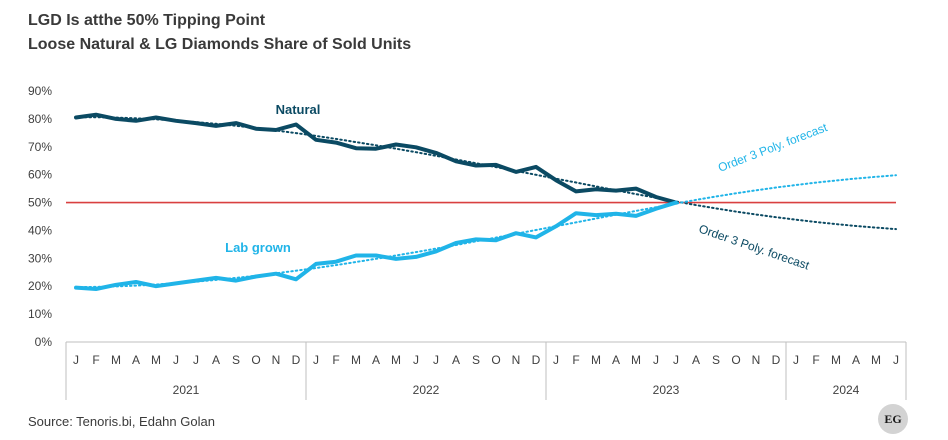 The height and width of the screenshot is (440, 948). Describe the element at coordinates (298, 109) in the screenshot. I see `series-label-natural: Natural` at that location.